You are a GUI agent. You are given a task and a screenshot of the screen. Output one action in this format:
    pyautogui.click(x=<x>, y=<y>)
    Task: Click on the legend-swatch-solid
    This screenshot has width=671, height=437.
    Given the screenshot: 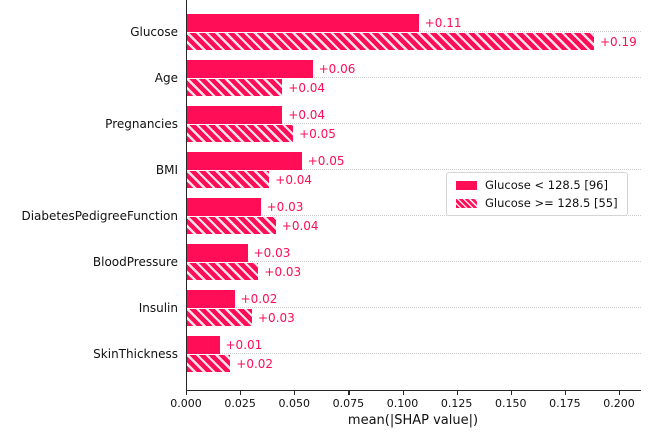 What is the action you would take?
    pyautogui.click(x=466, y=185)
    